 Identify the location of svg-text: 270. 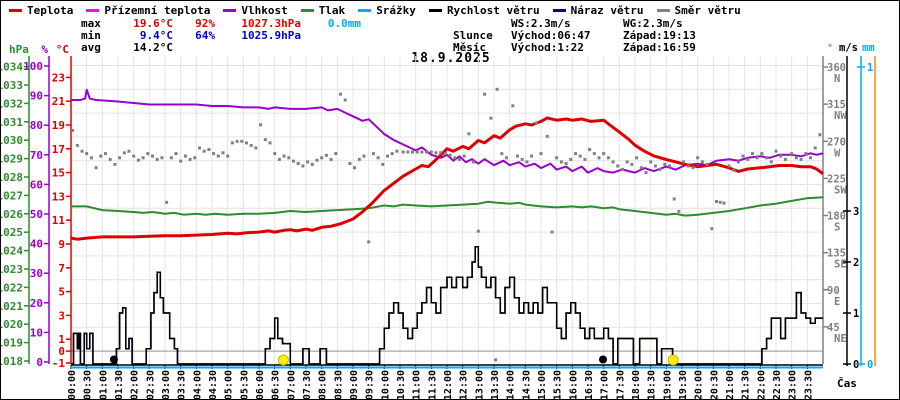
(836, 142).